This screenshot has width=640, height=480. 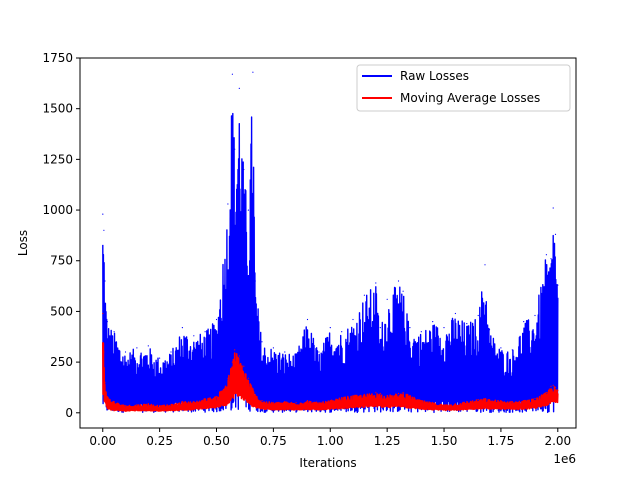 What do you see at coordinates (273, 441) in the screenshot?
I see `x-tick-label: 0.75` at bounding box center [273, 441].